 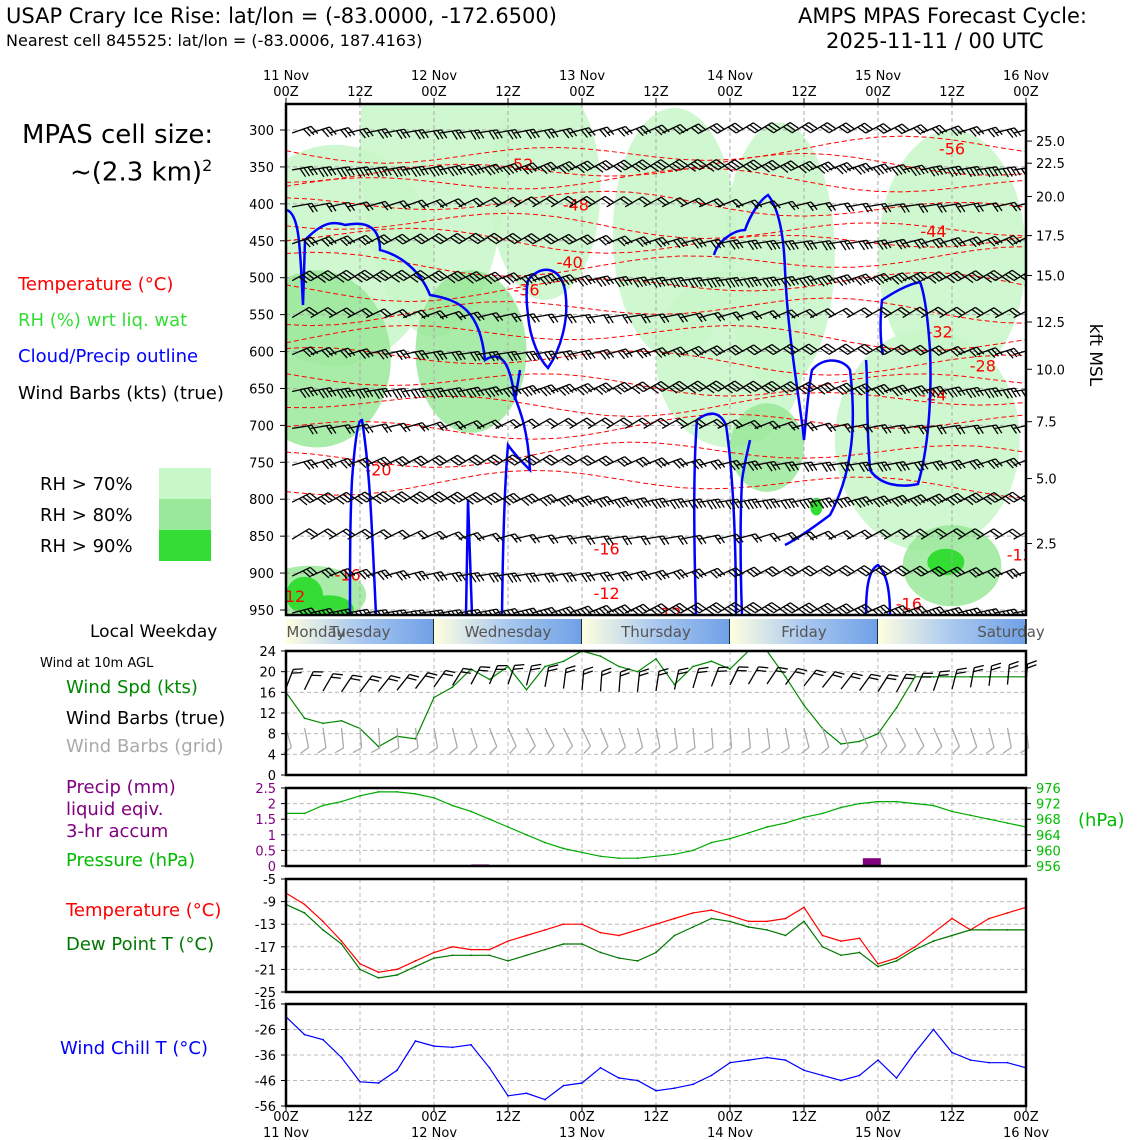 What do you see at coordinates (136, 172) in the screenshot?
I see `cell-size-text: ~(2.3 km)` at bounding box center [136, 172].